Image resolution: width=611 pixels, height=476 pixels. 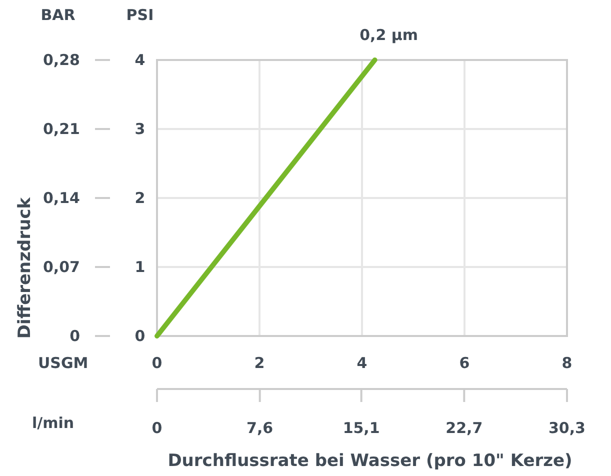 What do you see at coordinates (61, 198) in the screenshot?
I see `y2-tick-label: 0,14` at bounding box center [61, 198].